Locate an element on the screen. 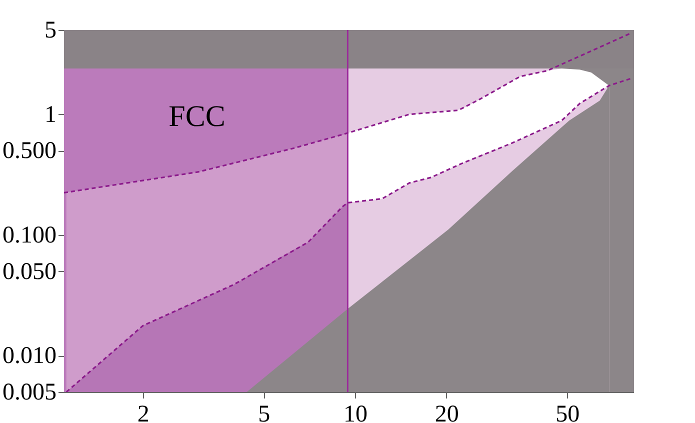  x-tick-label: 50 is located at coordinates (568, 412).